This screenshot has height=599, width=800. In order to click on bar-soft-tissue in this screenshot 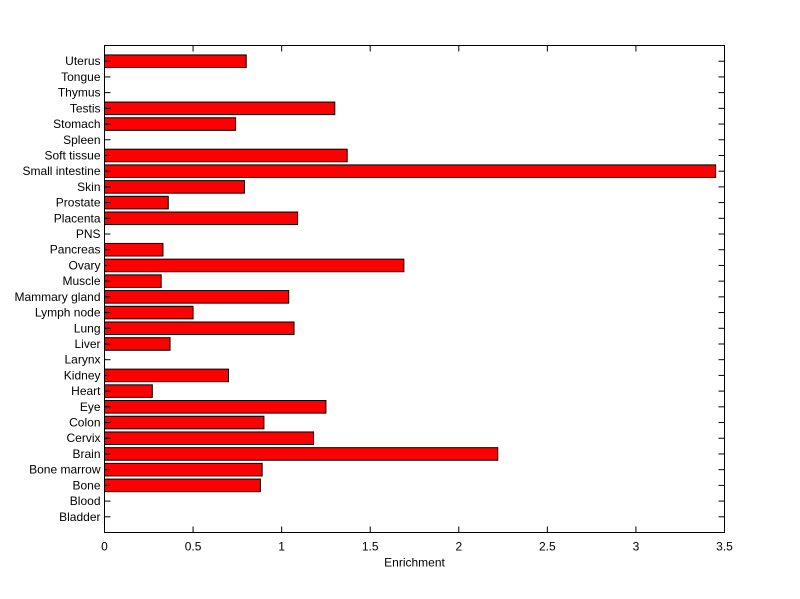, I will do `click(226, 155)`.